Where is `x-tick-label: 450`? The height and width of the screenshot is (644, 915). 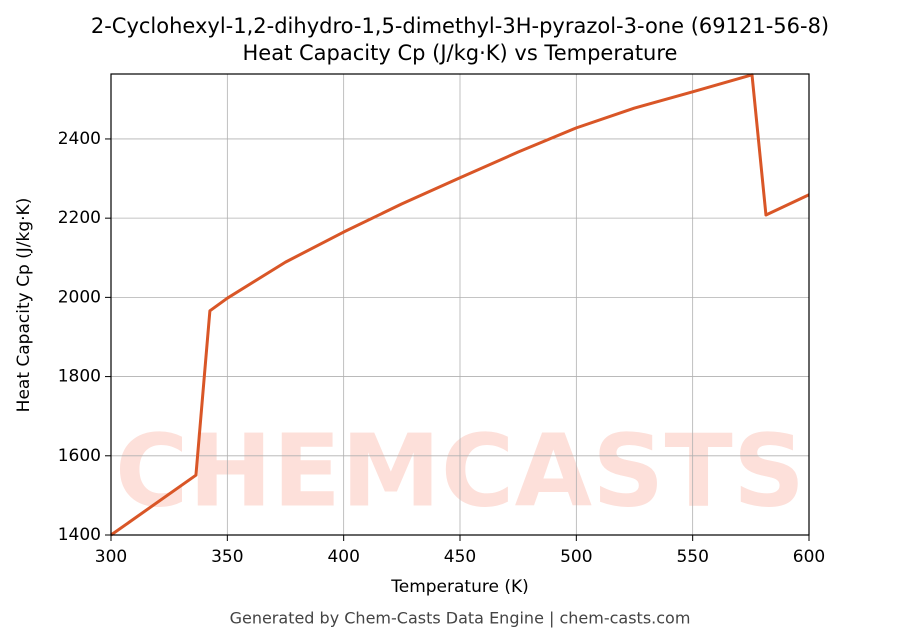 x-tick-label: 450 is located at coordinates (460, 557).